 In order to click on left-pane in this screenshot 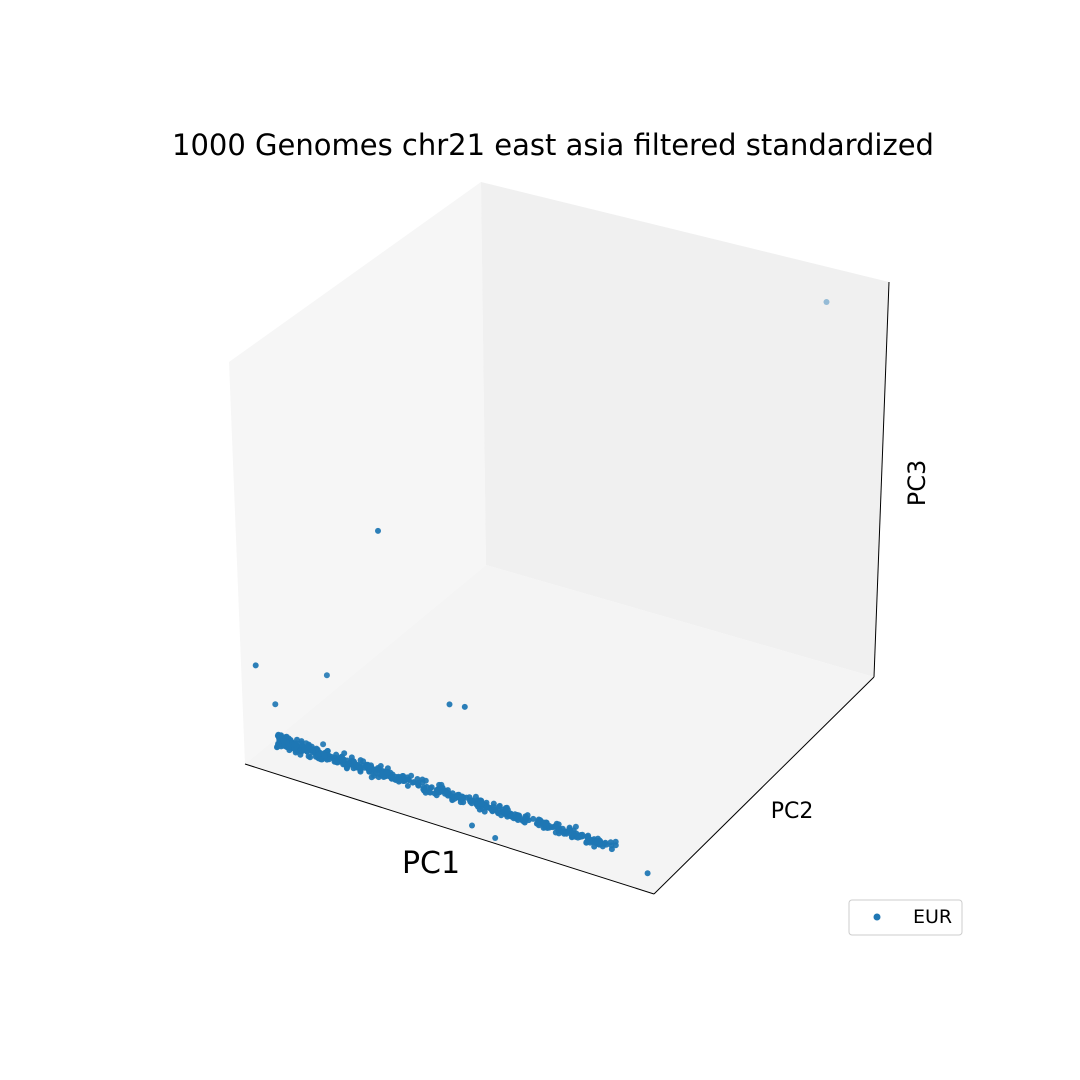, I will do `click(357, 473)`.